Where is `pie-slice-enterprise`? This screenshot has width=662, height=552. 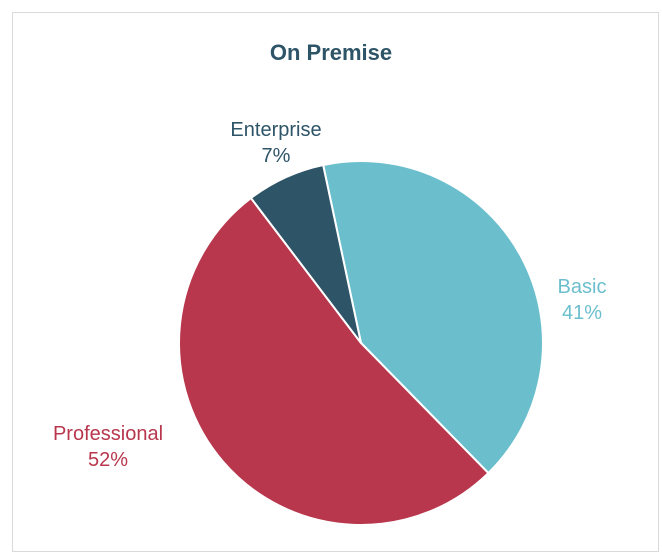 pie-slice-enterprise is located at coordinates (305, 253).